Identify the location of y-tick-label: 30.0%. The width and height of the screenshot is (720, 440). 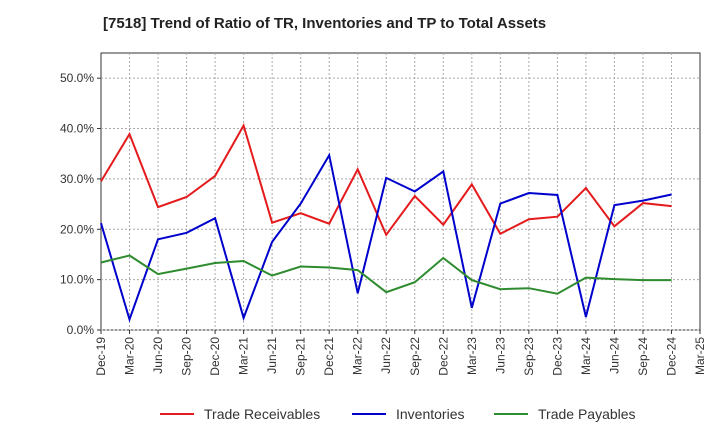
(77, 179).